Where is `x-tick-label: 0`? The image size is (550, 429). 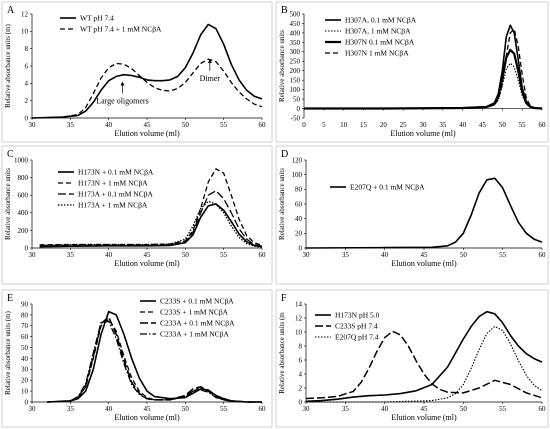
x-tick-label: 0 is located at coordinates (304, 125).